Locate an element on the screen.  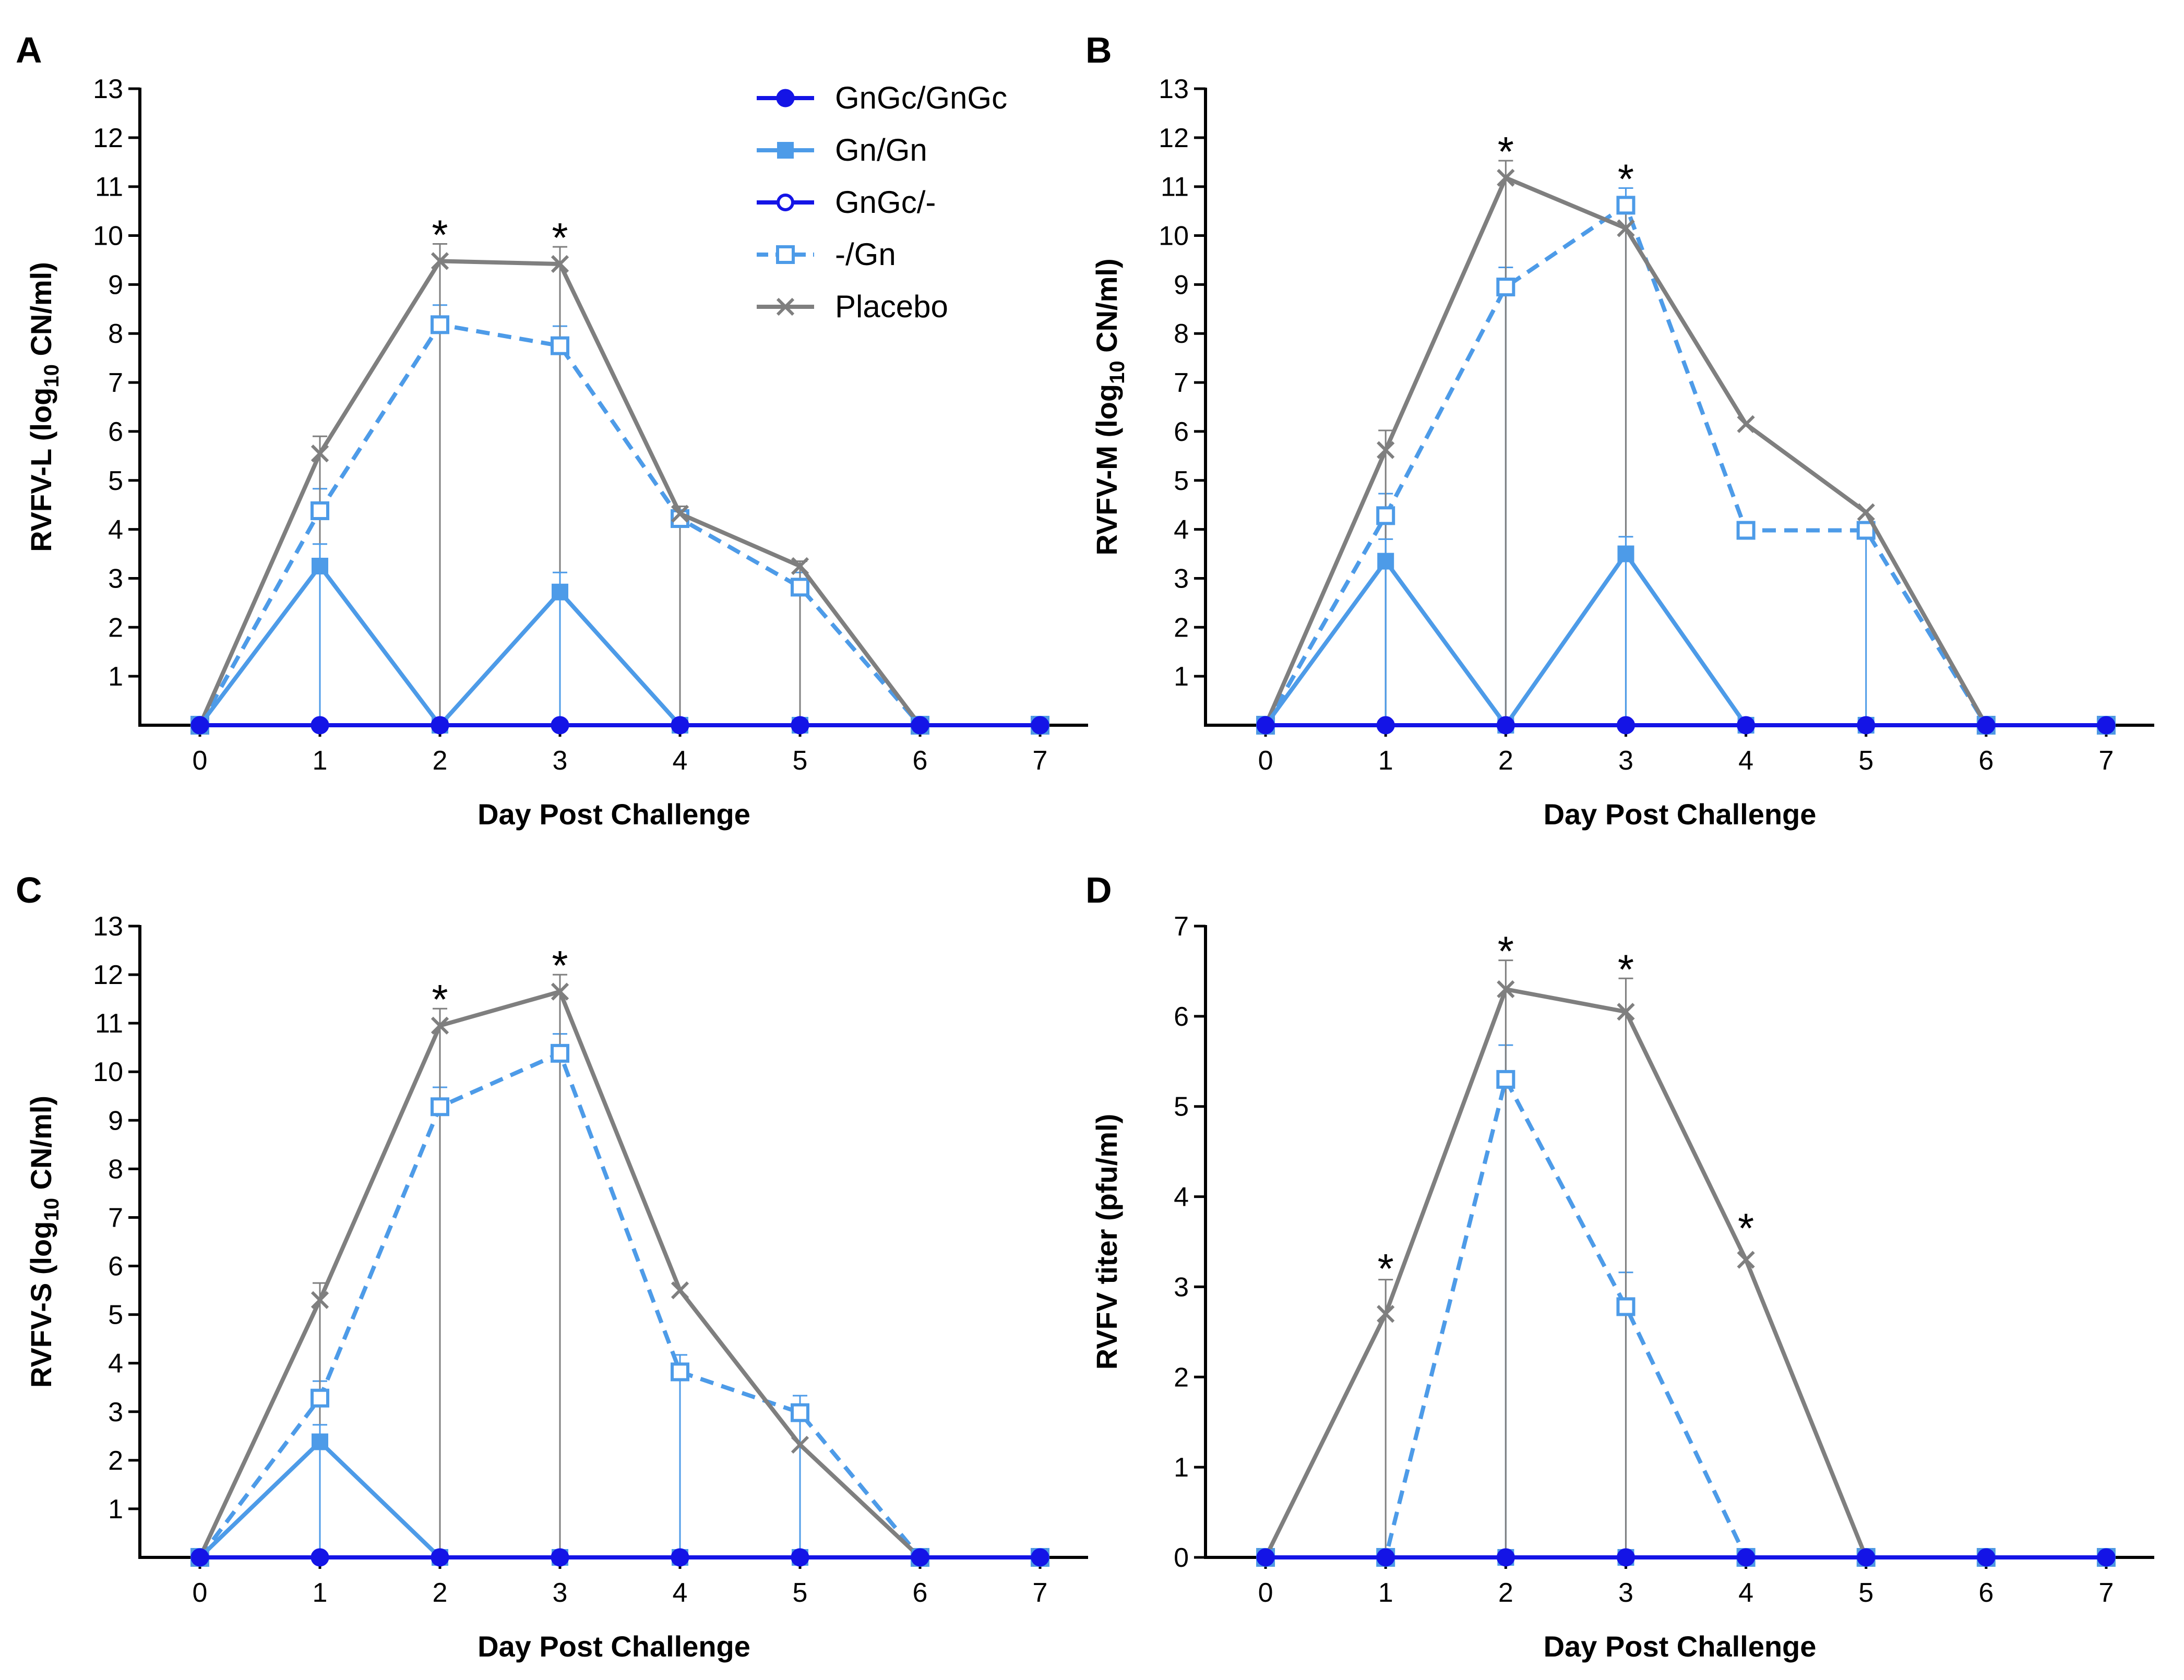
y-tick-label: 0 is located at coordinates (1181, 1558).